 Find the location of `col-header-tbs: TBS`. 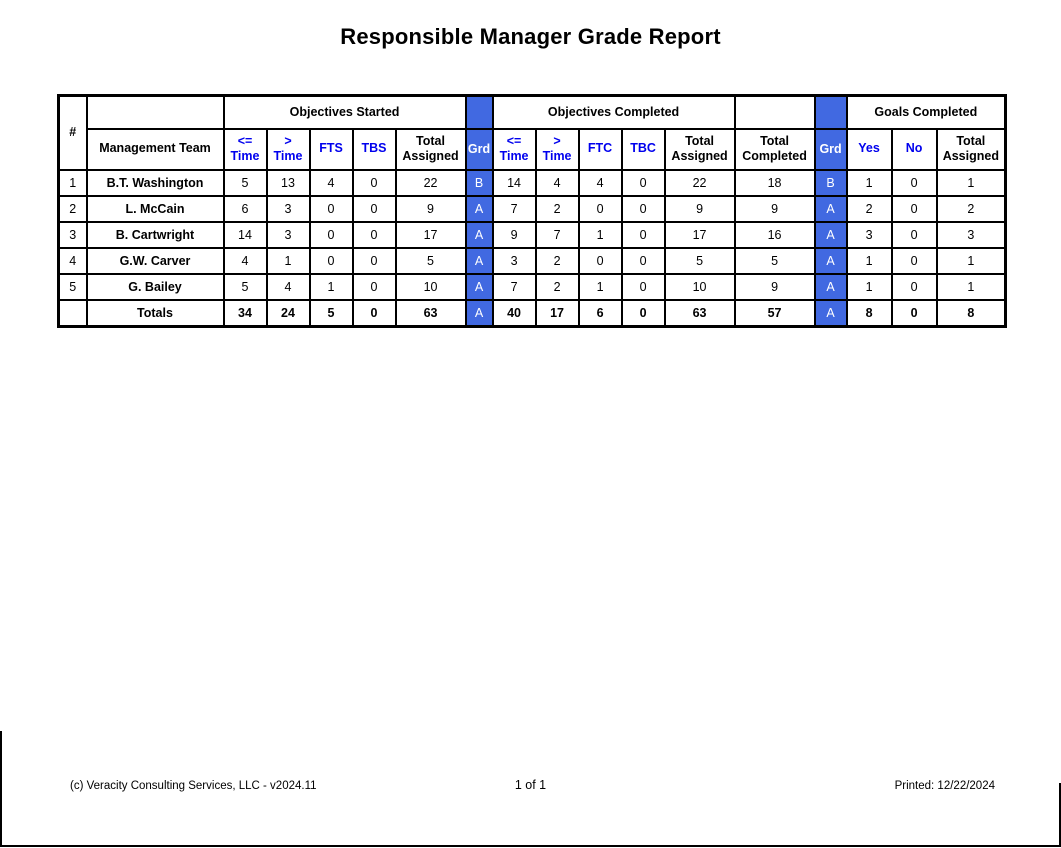

col-header-tbs: TBS is located at coordinates (374, 149).